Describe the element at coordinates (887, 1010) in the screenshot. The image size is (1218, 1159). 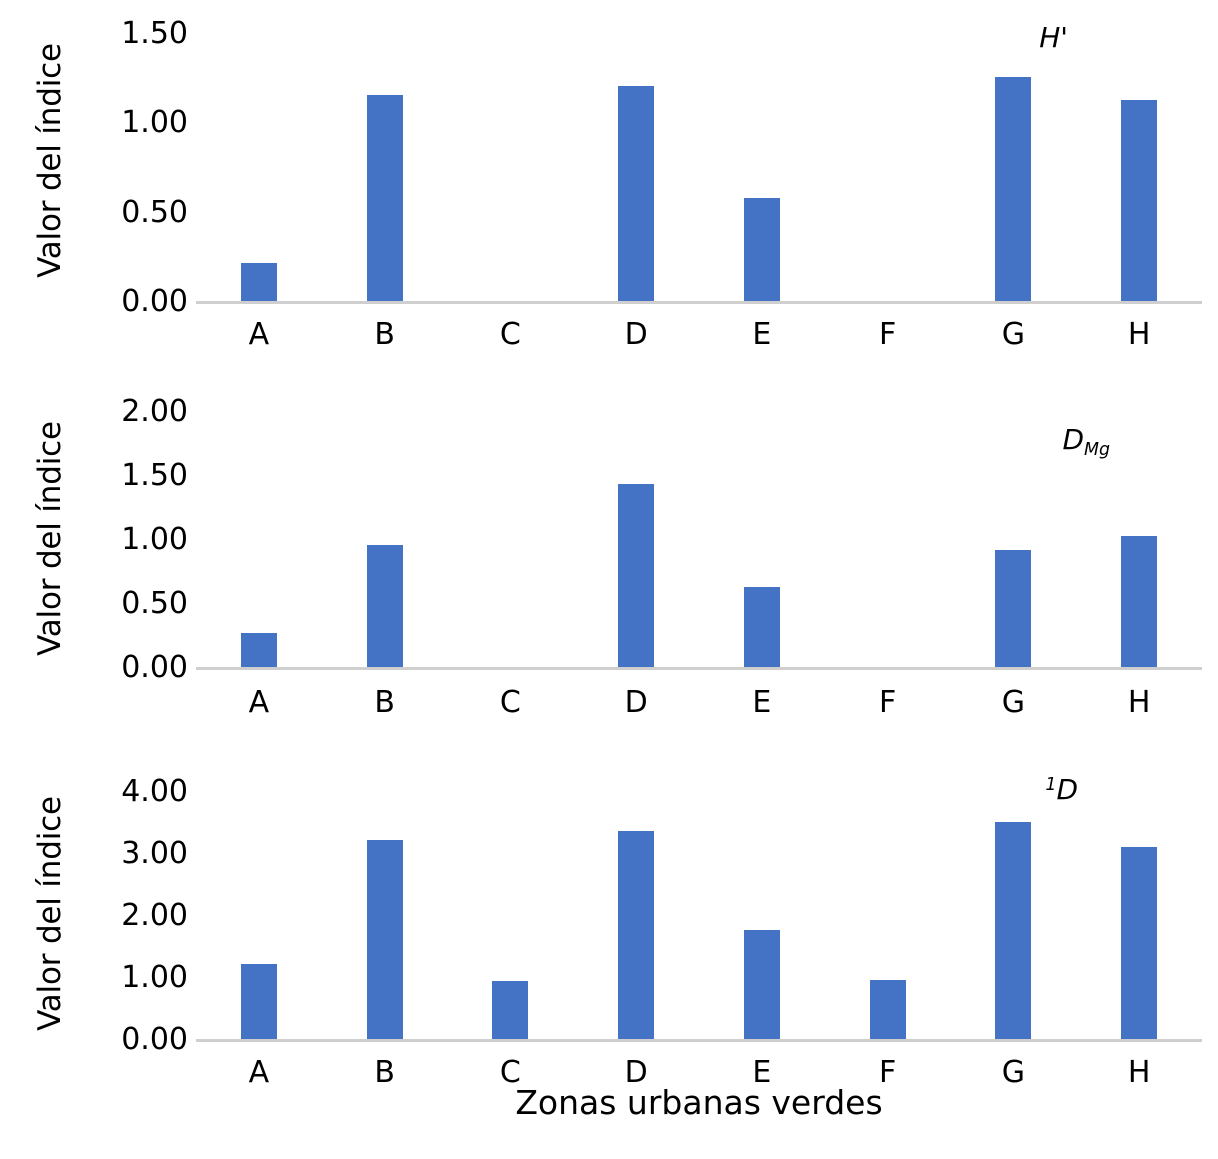
I see `bar-f` at that location.